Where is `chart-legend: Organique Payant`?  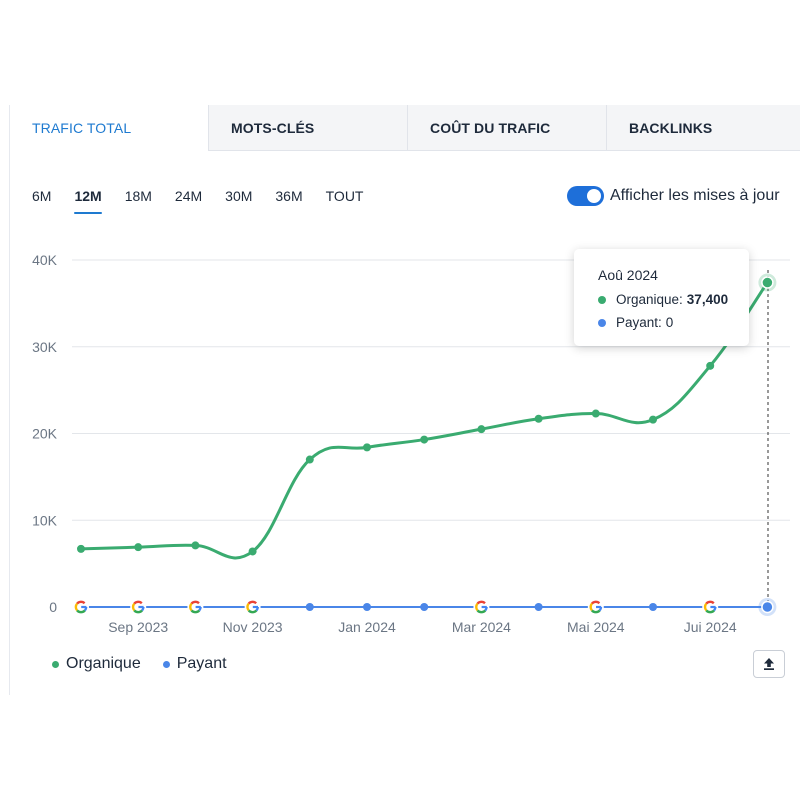
chart-legend: Organique Payant is located at coordinates (150, 664).